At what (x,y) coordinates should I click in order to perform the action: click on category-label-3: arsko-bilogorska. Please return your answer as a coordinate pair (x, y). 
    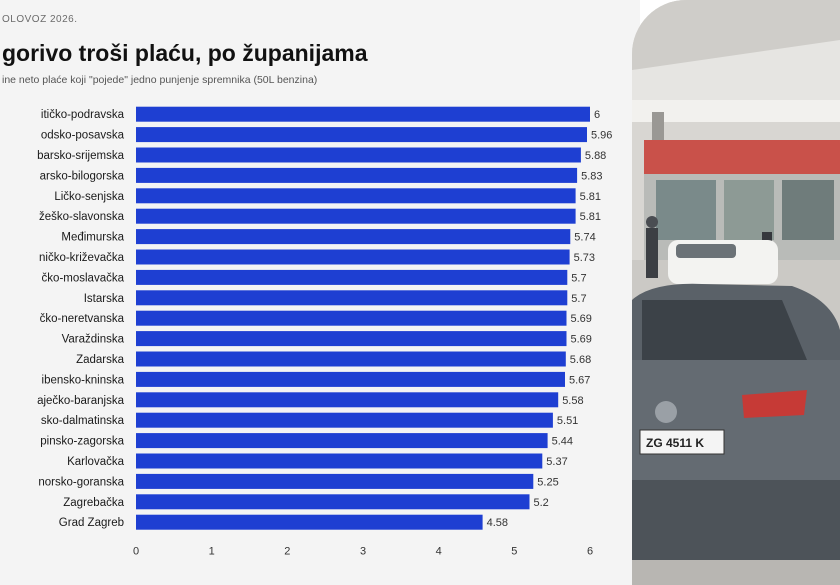
    Looking at the image, I should click on (82, 176).